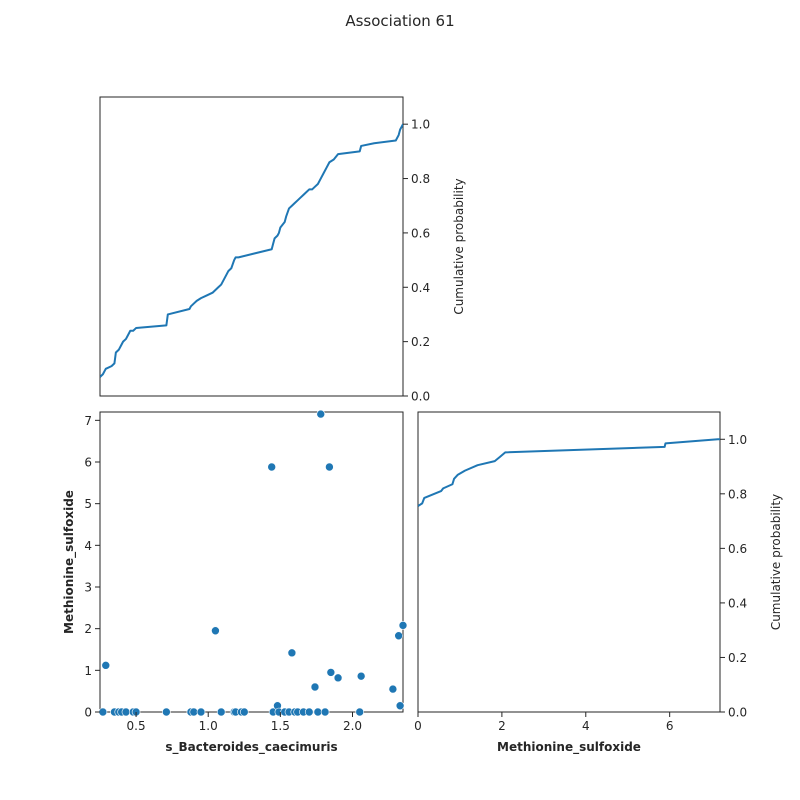  I want to click on figure-title: Association 61, so click(400, 21).